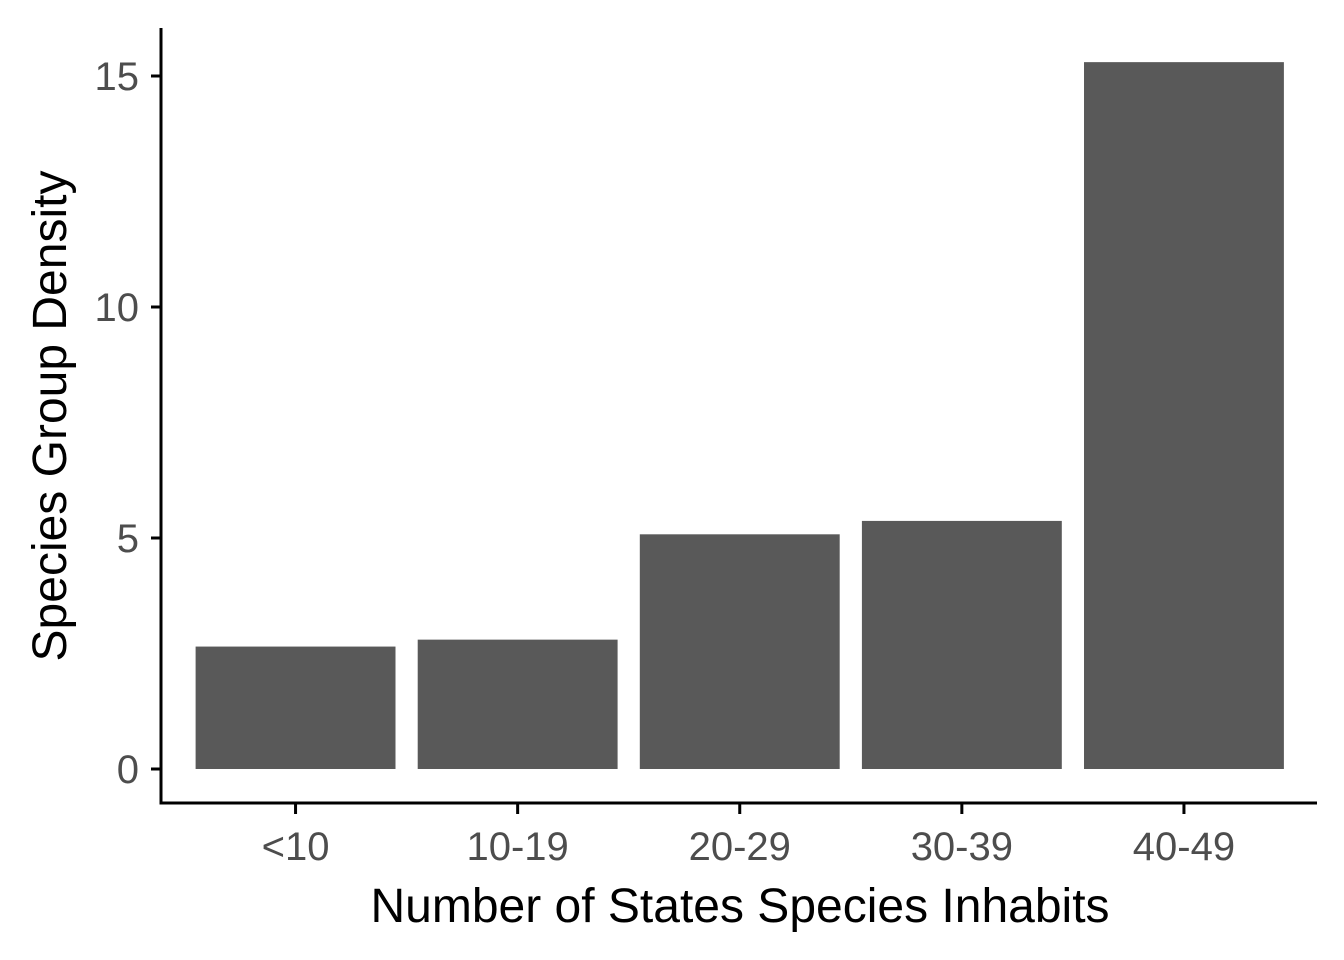  What do you see at coordinates (739, 906) in the screenshot?
I see `x-axis-title: Number of States Species Inhabits` at bounding box center [739, 906].